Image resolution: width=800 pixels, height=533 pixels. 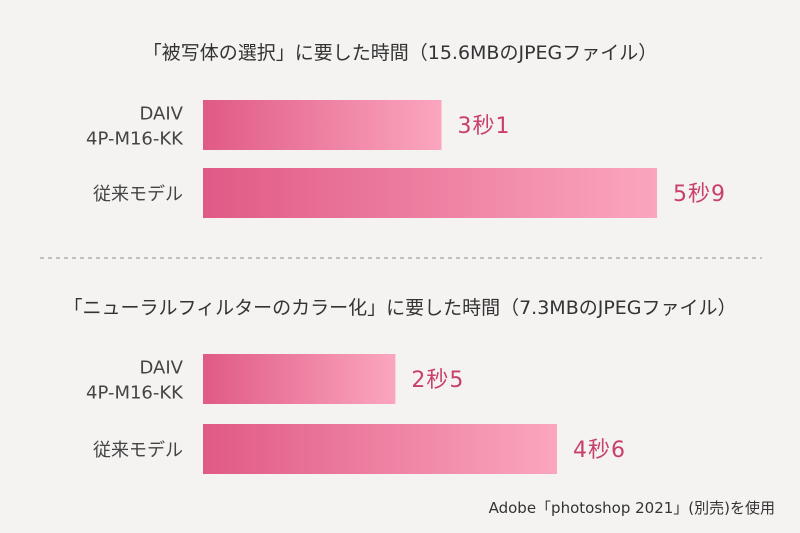 What do you see at coordinates (399, 308) in the screenshot?
I see `chart-title: 「ニューラルフィルターのカラー化」に要した時間（7.3MBのJPEGファイル）` at bounding box center [399, 308].